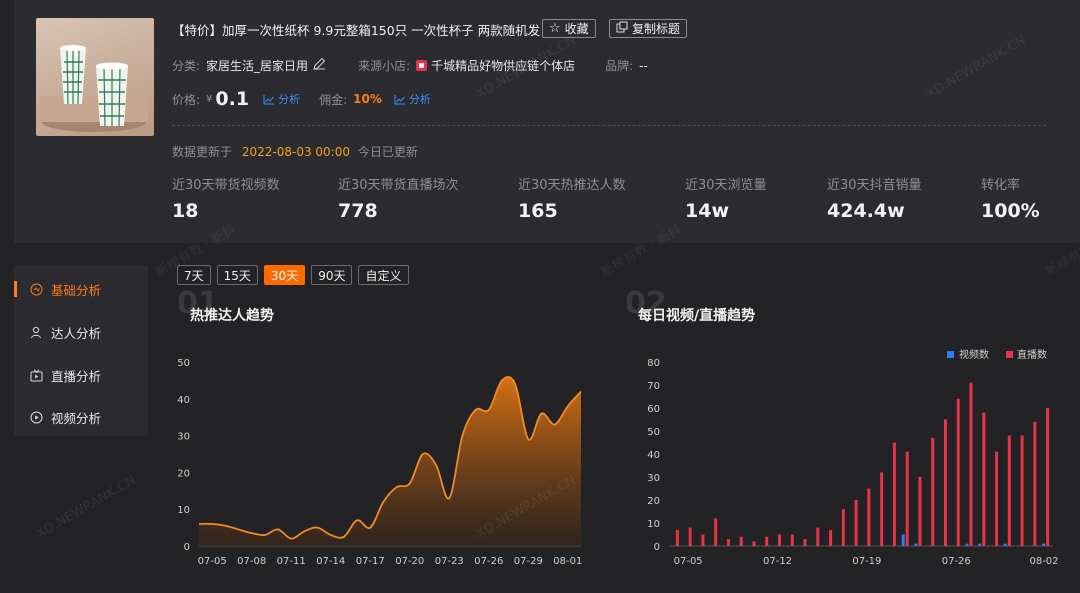 Image resolution: width=1080 pixels, height=593 pixels. Describe the element at coordinates (688, 561) in the screenshot. I see `x-tick-label: 07-05` at that location.